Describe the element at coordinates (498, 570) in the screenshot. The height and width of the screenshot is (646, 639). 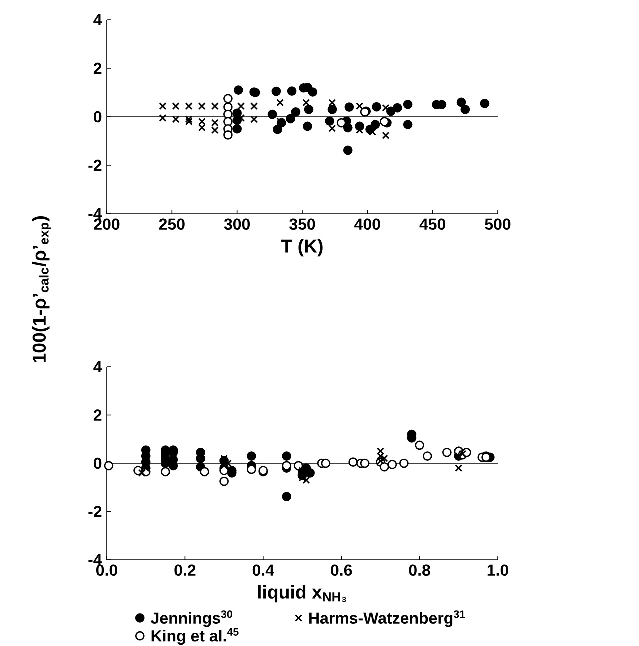
I see `x-tick-label: 1.0` at that location.